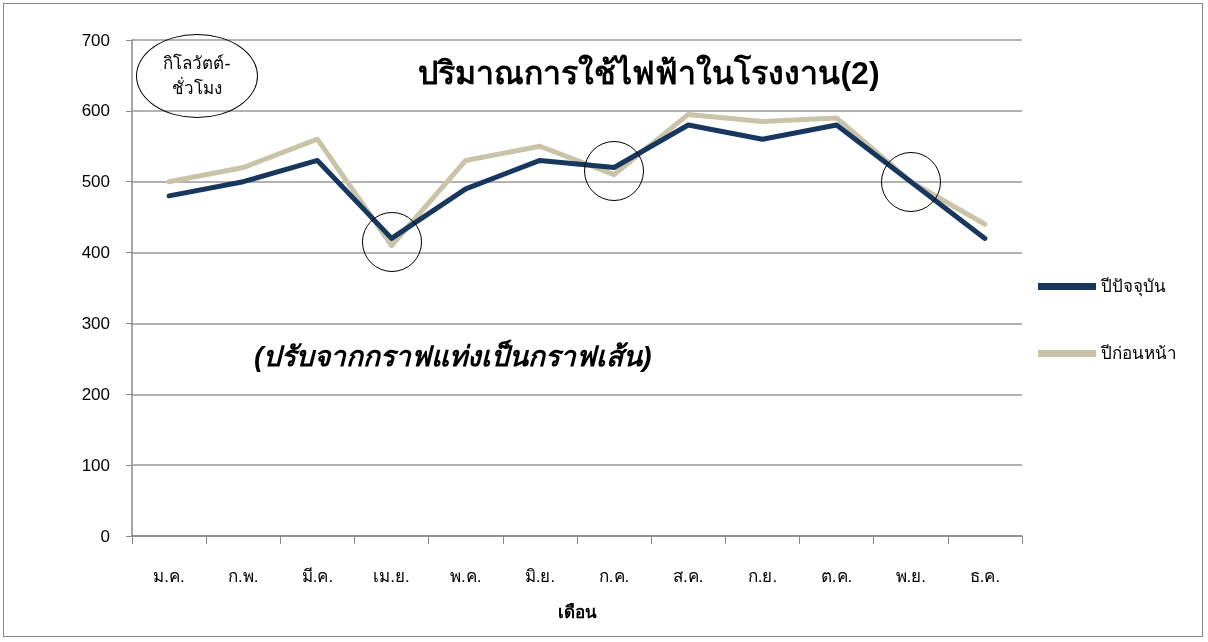 The height and width of the screenshot is (642, 1208). What do you see at coordinates (649, 72) in the screenshot?
I see `text: ปริมาณการใช้ไฟฟ้าในโรงงาน(2)` at bounding box center [649, 72].